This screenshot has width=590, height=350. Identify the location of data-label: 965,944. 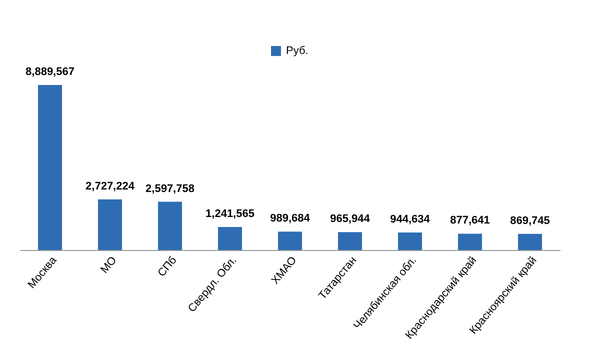
(350, 219).